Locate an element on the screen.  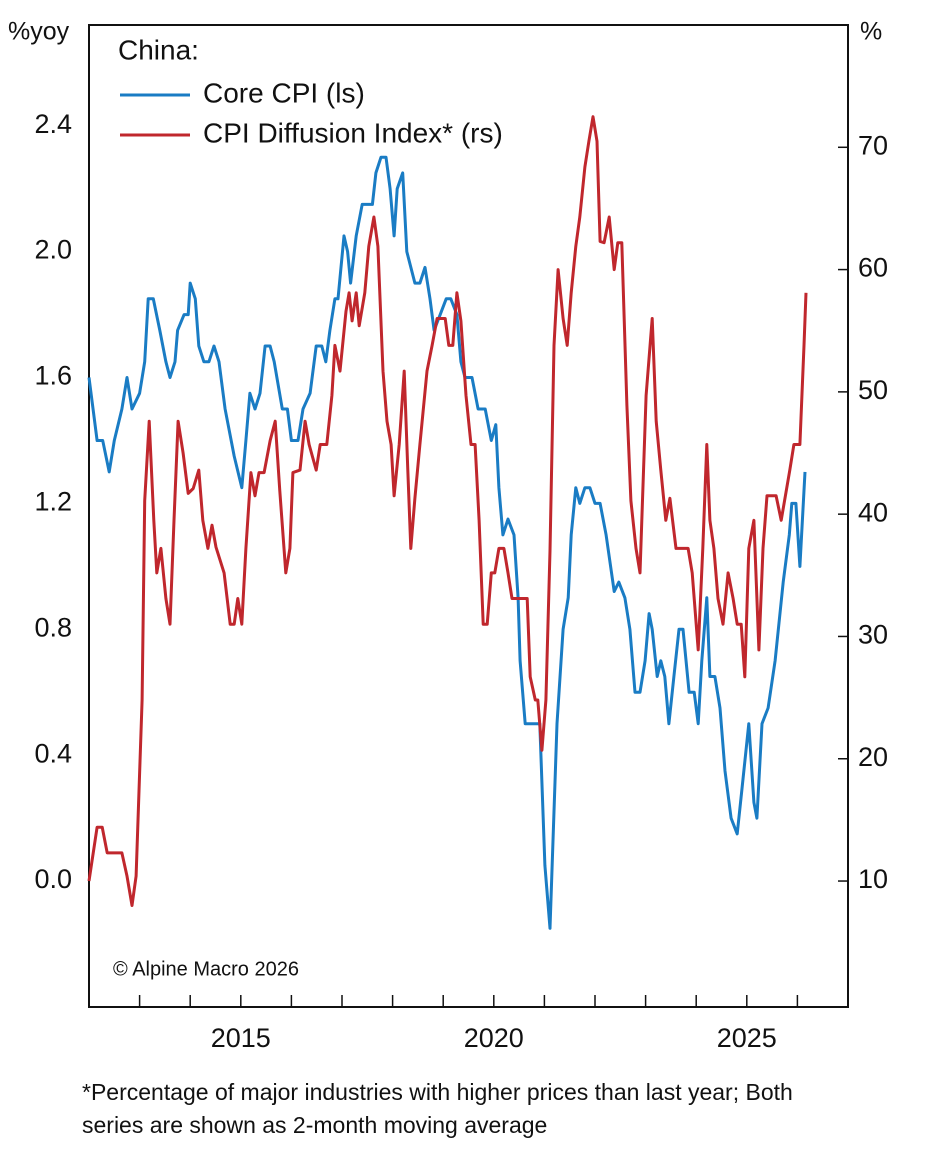
y-tick-label: 1.6 is located at coordinates (53, 376).